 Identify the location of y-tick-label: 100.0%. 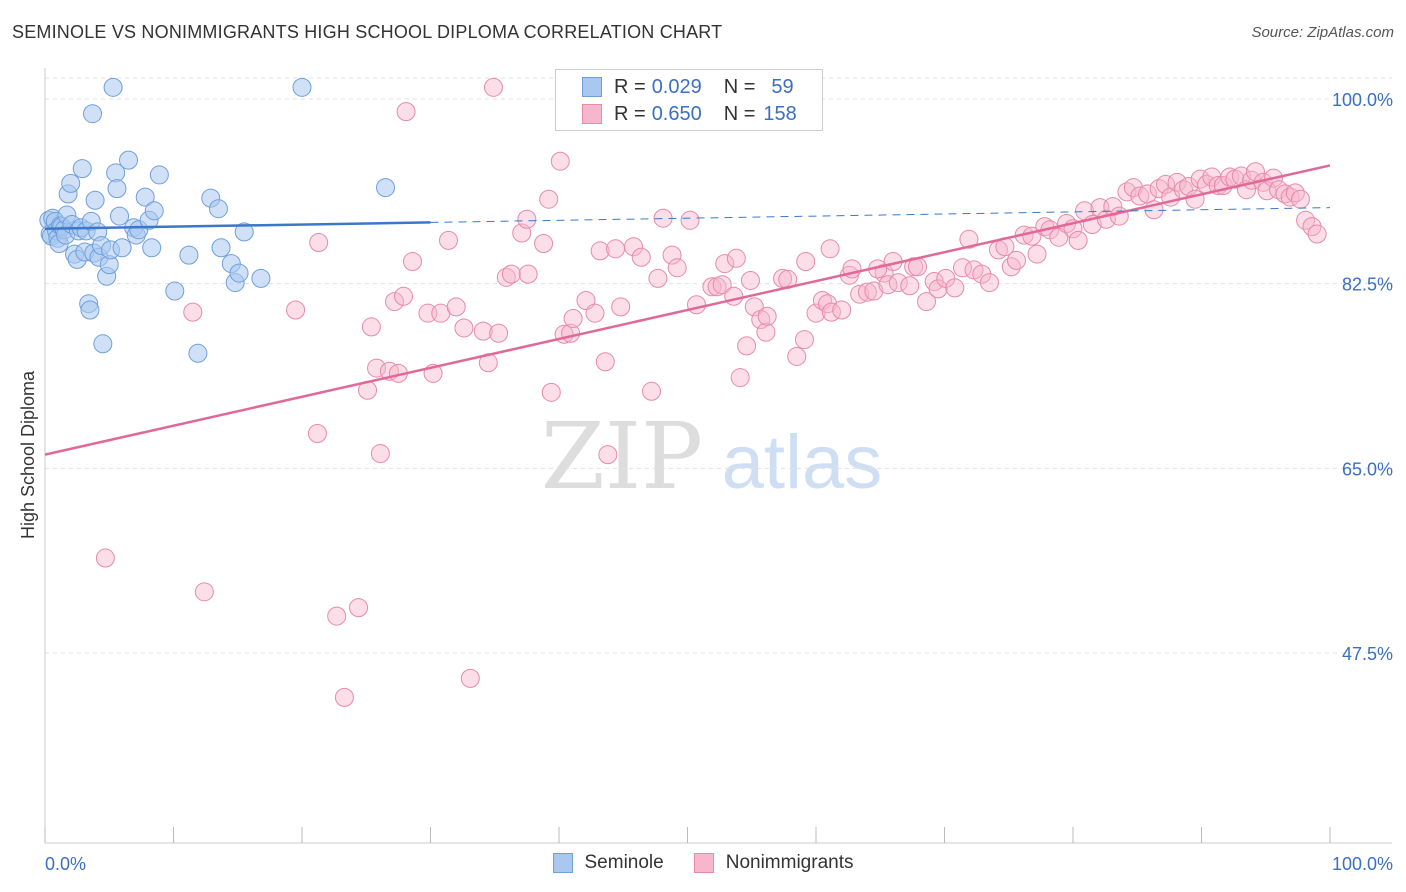
(1362, 100).